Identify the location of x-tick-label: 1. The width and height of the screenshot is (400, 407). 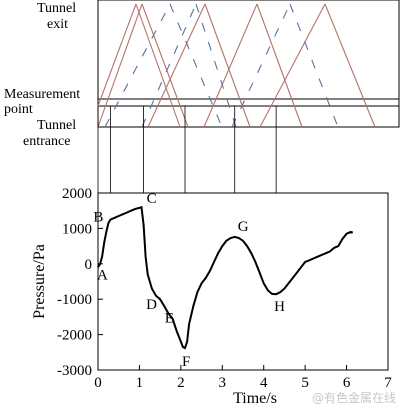
(140, 383).